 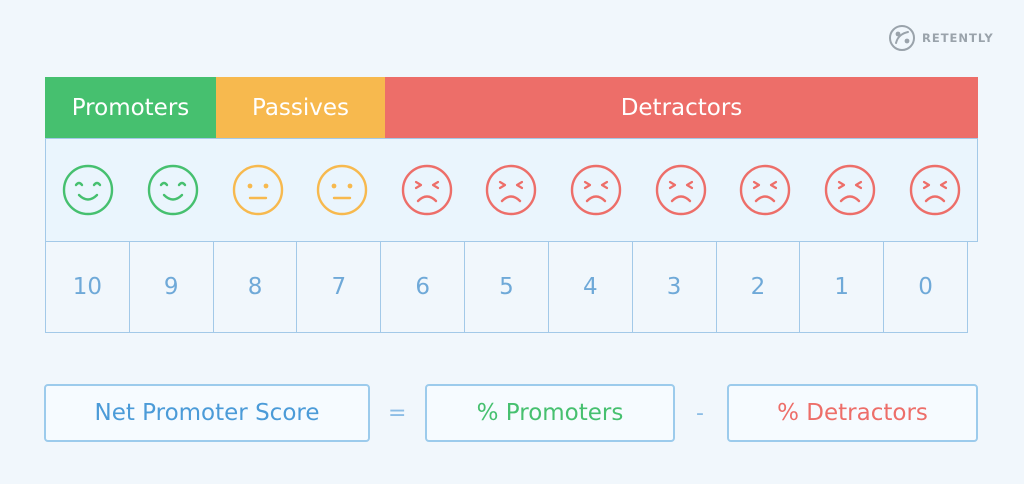 What do you see at coordinates (590, 287) in the screenshot?
I see `score-cell: 4` at bounding box center [590, 287].